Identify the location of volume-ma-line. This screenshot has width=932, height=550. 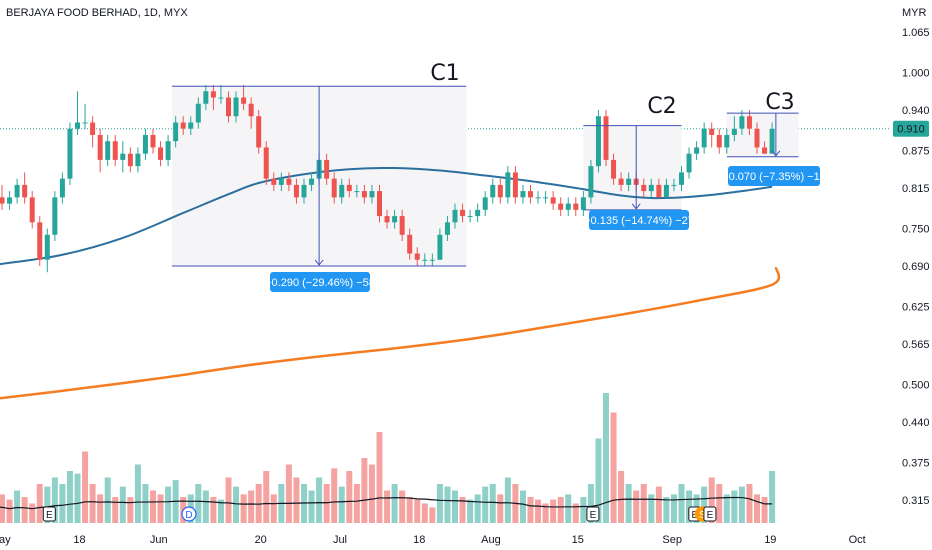
(386, 503).